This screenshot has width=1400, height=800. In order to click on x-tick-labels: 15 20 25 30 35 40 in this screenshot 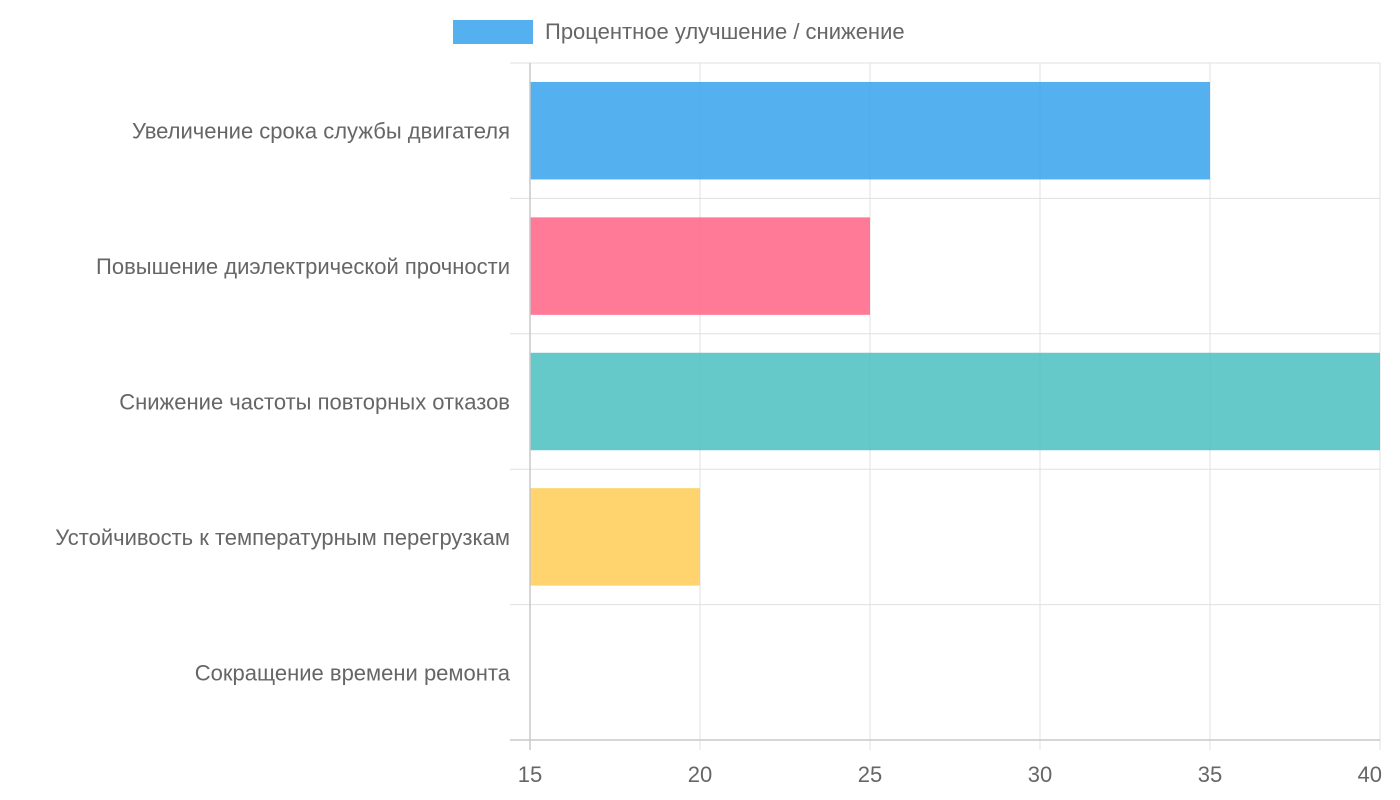, I will do `click(950, 774)`.